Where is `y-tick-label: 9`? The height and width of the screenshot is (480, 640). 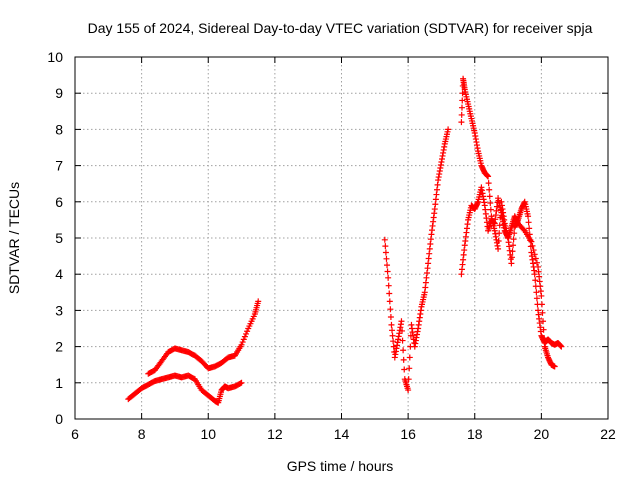
y-tick-label: 9 is located at coordinates (59, 93).